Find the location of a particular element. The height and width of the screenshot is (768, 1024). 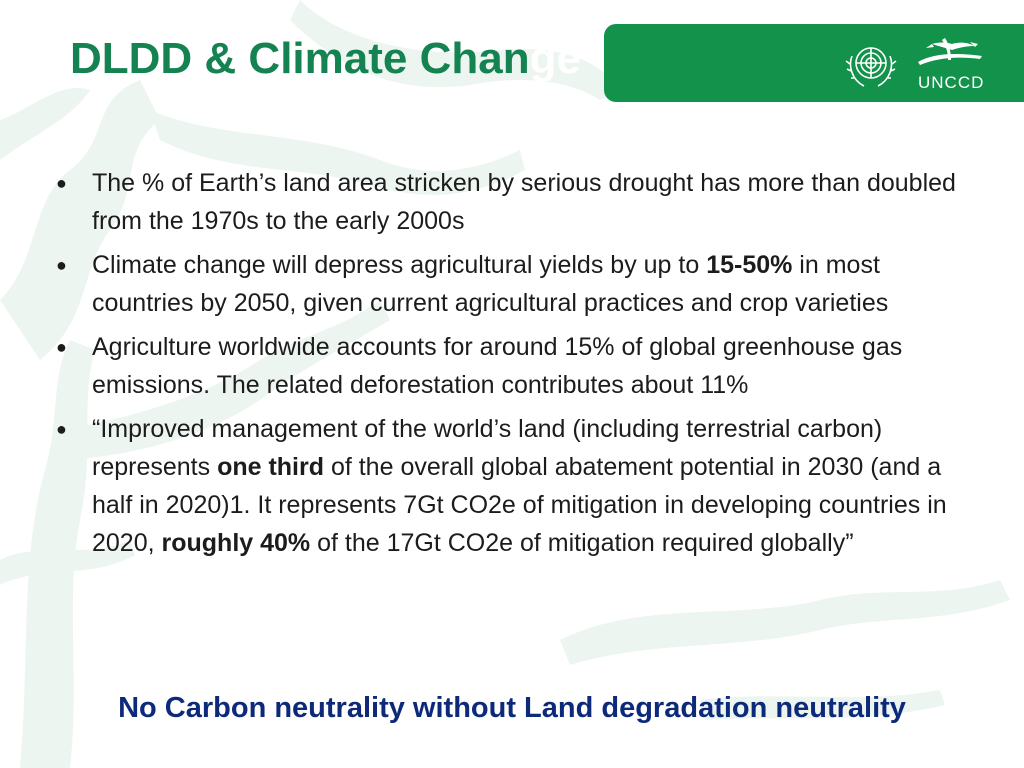

bullet-emphasis: one third is located at coordinates (270, 467).